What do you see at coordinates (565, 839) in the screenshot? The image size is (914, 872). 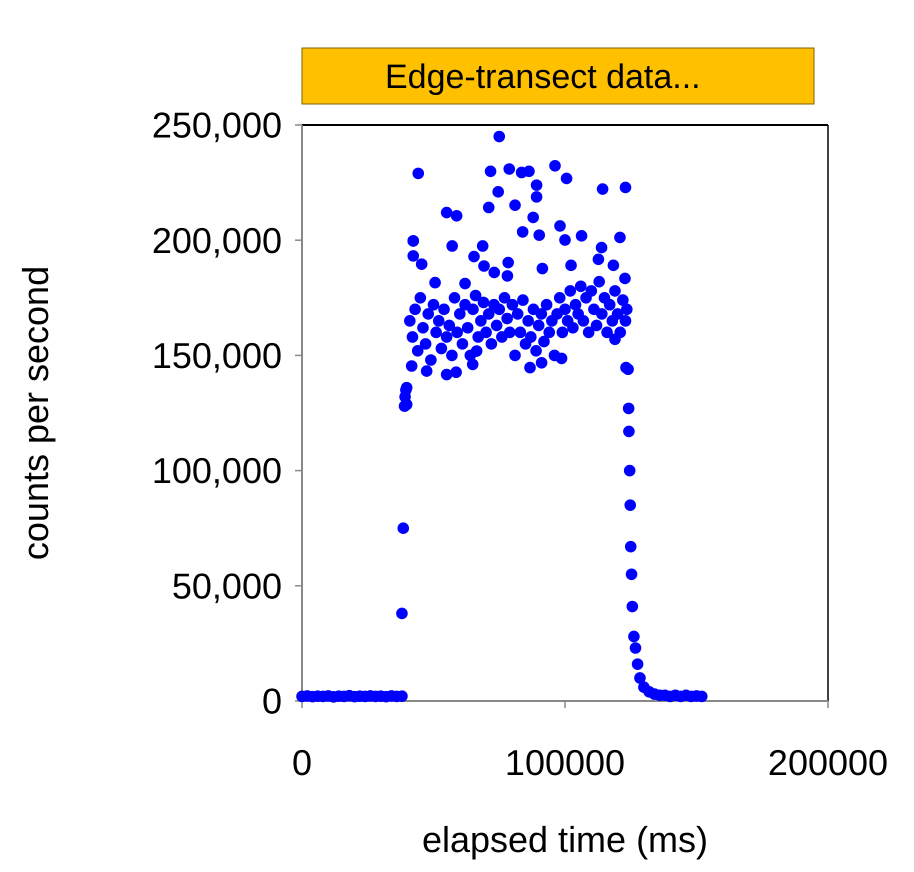 I see `x-axis-title: elapsed time (ms)` at bounding box center [565, 839].